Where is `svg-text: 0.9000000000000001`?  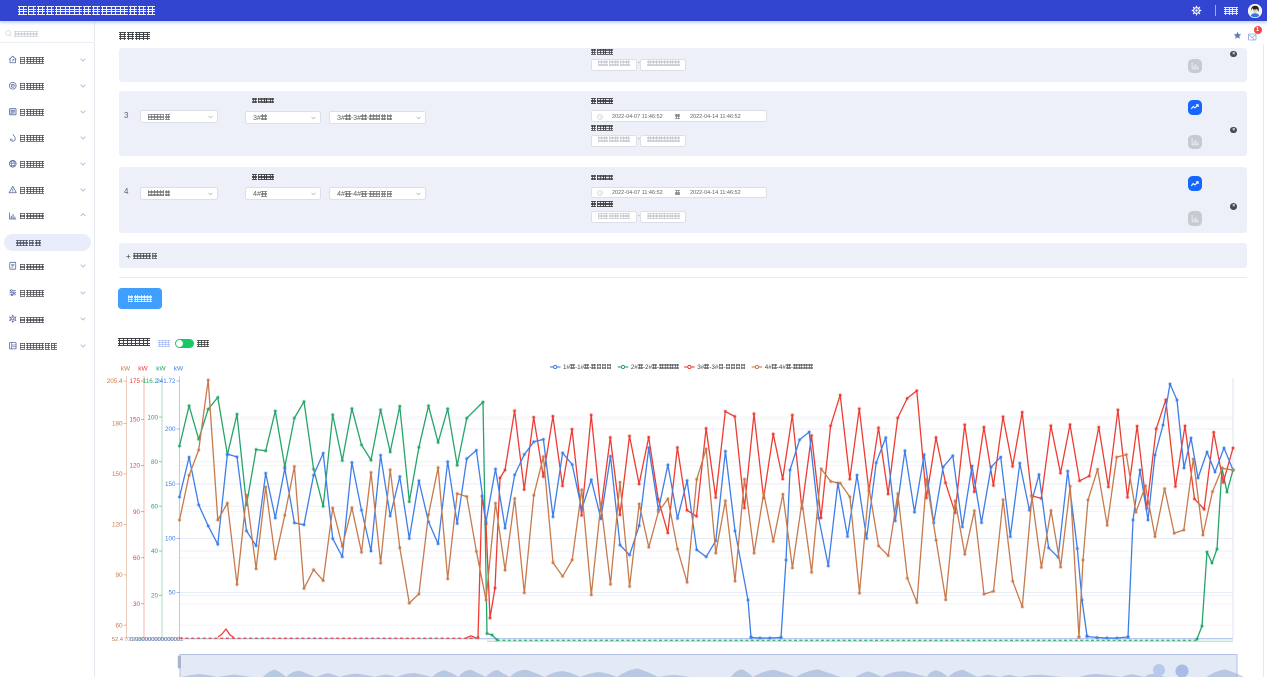 svg-text: 0.9000000000000001 is located at coordinates (155, 640).